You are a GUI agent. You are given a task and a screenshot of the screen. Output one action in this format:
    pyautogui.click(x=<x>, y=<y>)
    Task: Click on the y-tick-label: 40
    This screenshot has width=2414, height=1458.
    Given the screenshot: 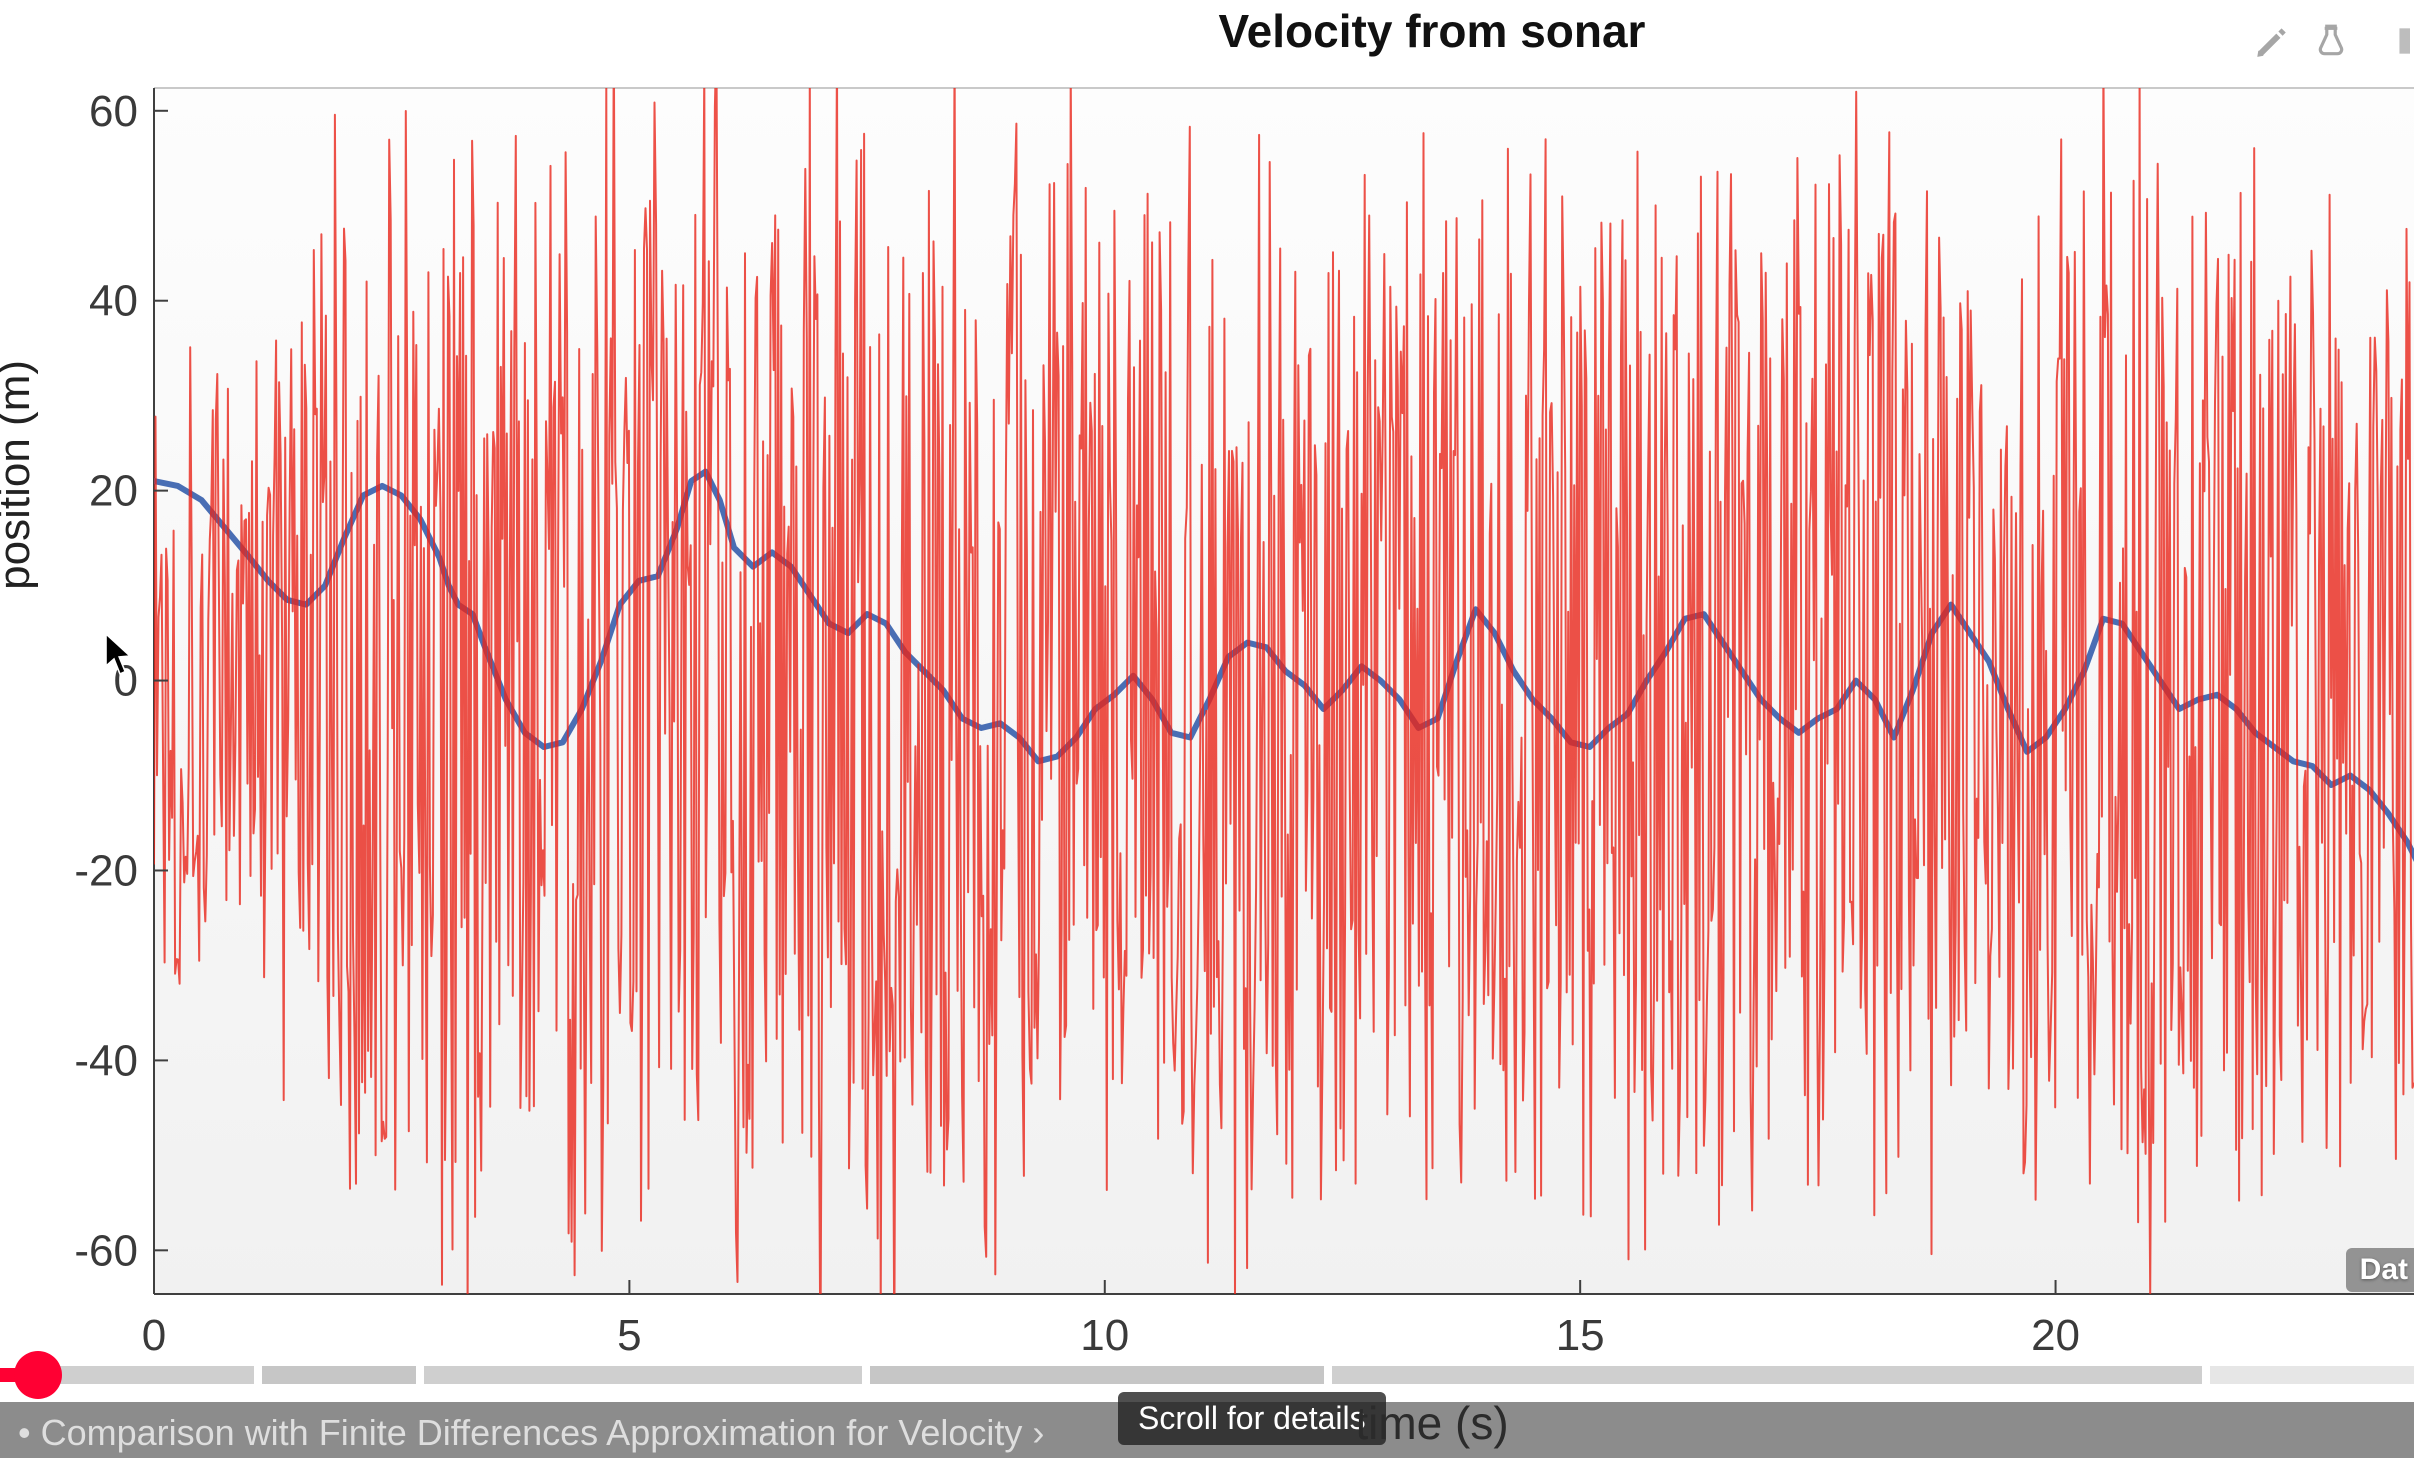 What is the action you would take?
    pyautogui.click(x=113, y=301)
    